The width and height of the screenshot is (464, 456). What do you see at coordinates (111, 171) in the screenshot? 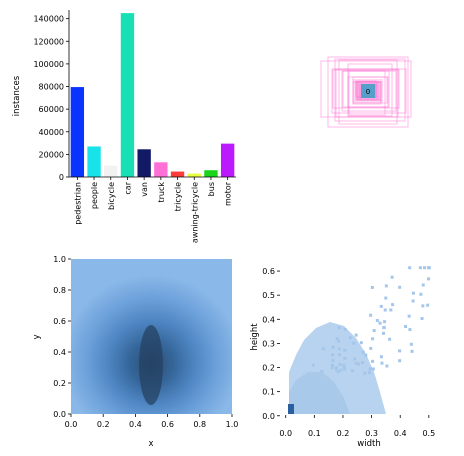
I see `bar-bicycle` at bounding box center [111, 171].